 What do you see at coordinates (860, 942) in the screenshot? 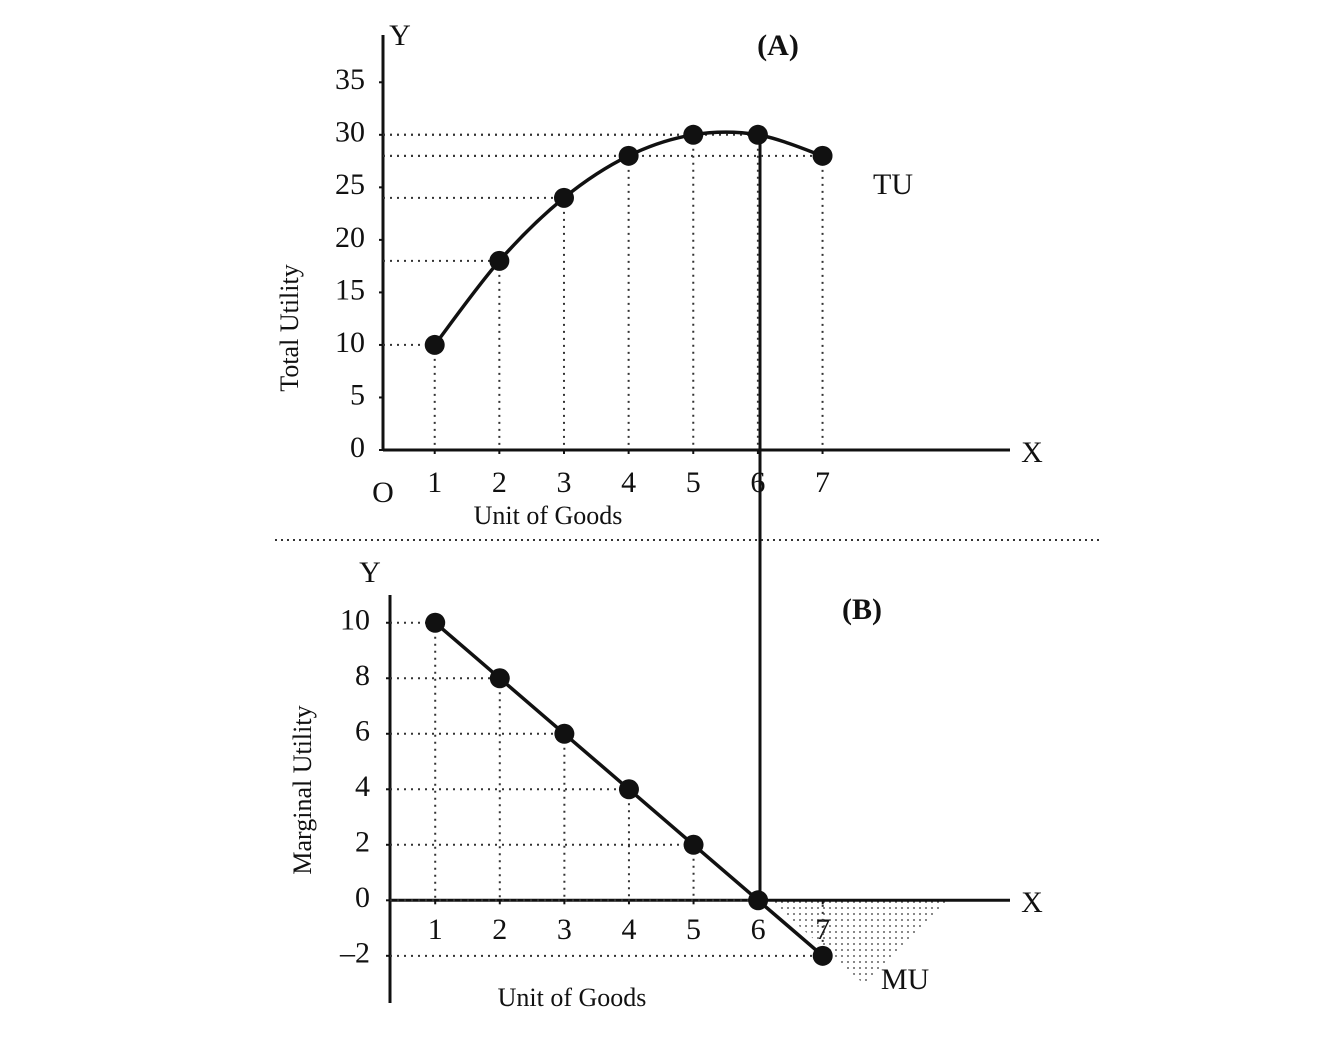
I see `negative-area` at bounding box center [860, 942].